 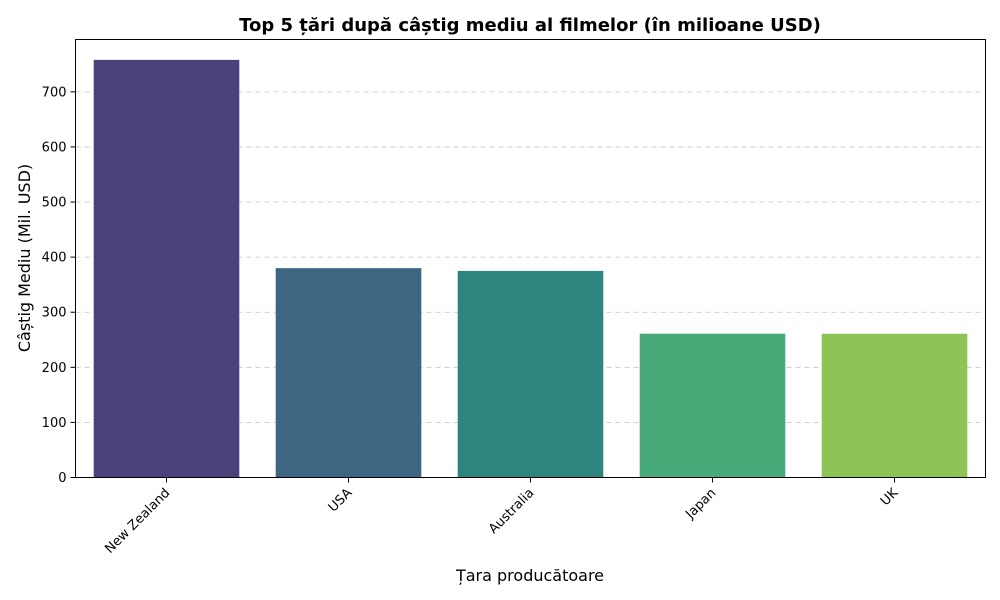 I want to click on bar-japan, so click(x=712, y=405).